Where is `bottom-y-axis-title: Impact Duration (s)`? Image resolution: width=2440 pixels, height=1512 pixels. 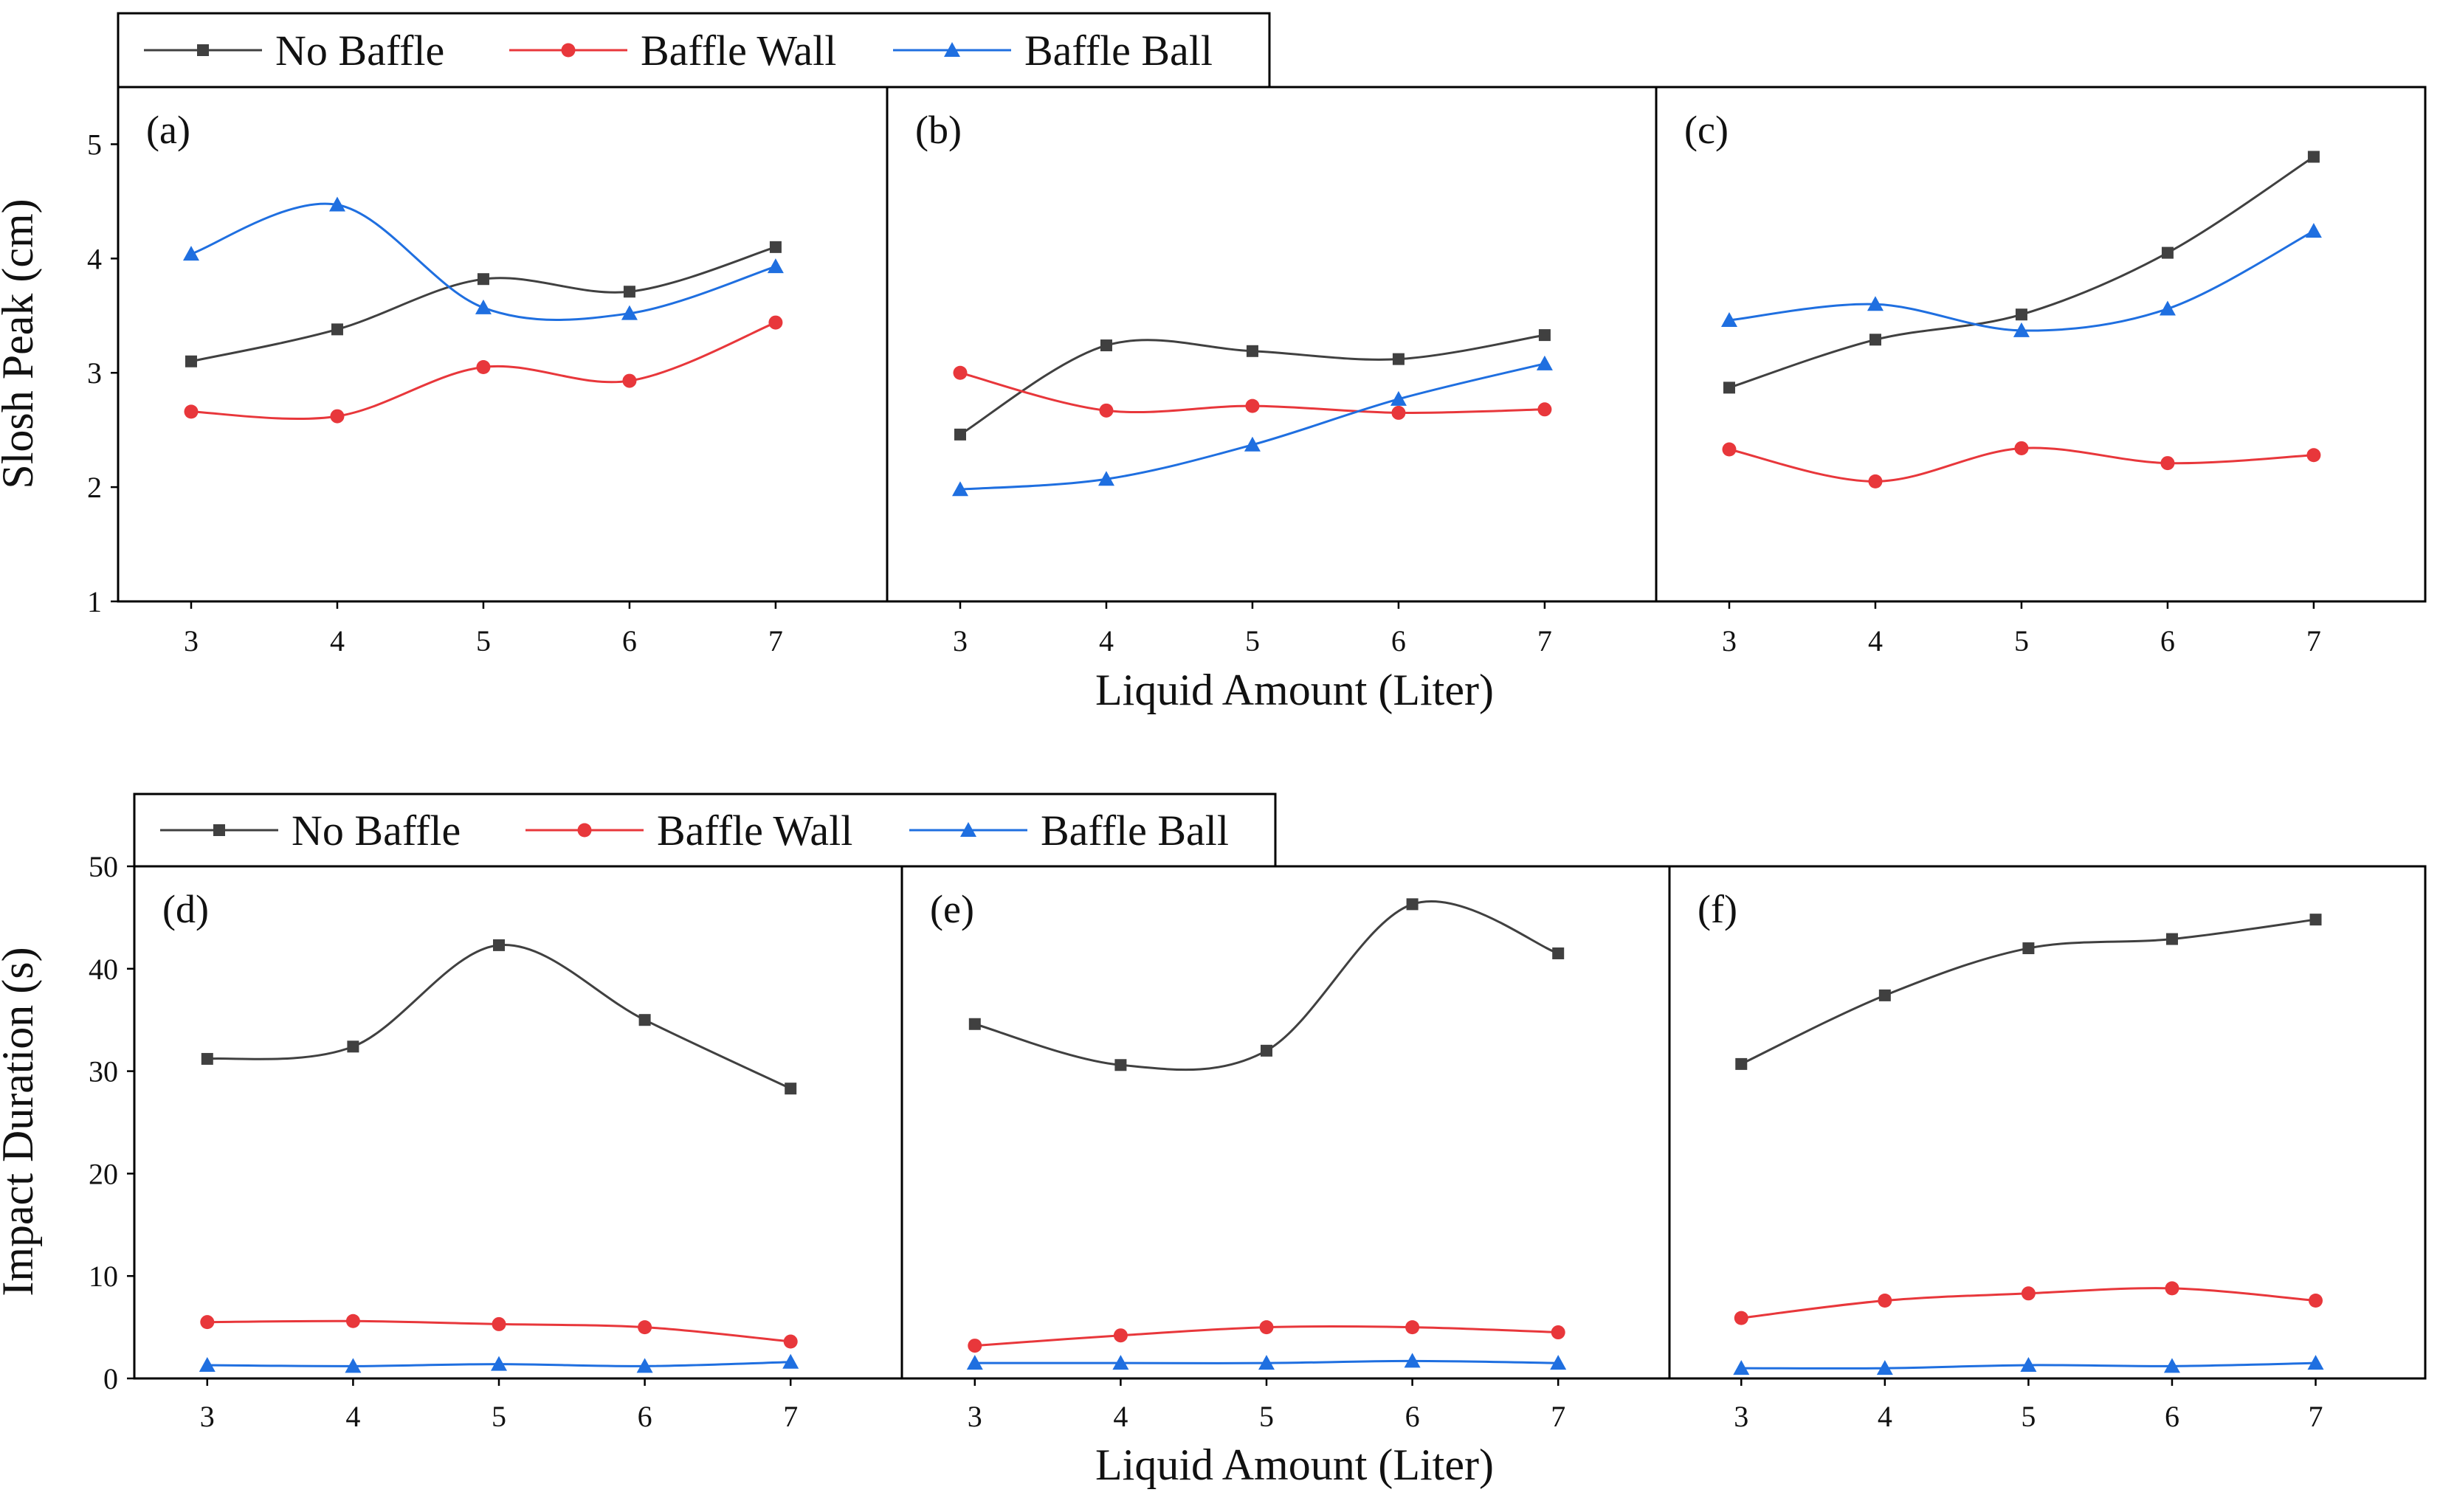
bottom-y-axis-title: Impact Duration (s) is located at coordinates (21, 1121).